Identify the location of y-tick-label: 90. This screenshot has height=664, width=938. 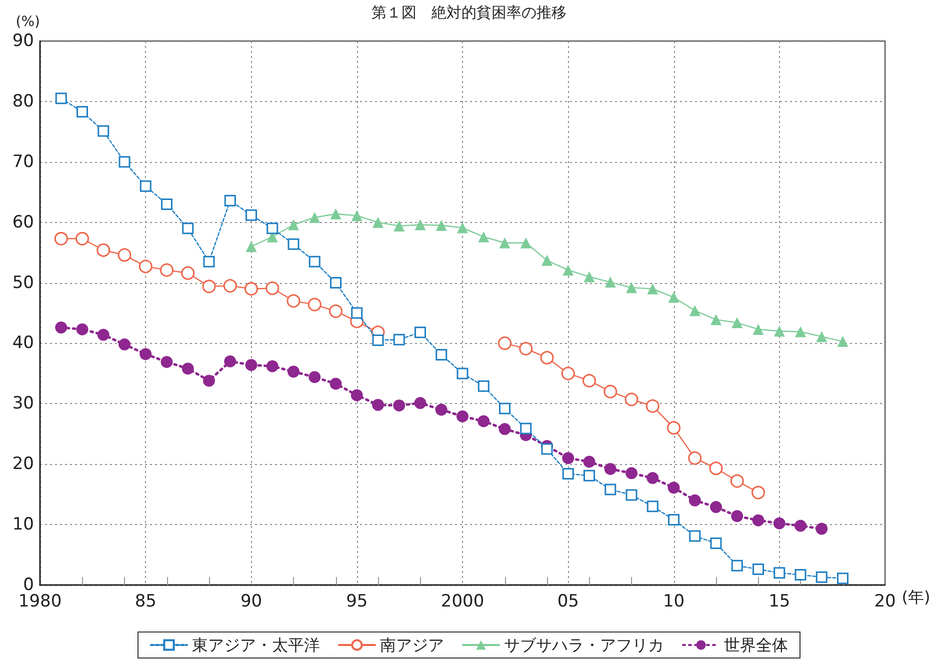
(23, 41).